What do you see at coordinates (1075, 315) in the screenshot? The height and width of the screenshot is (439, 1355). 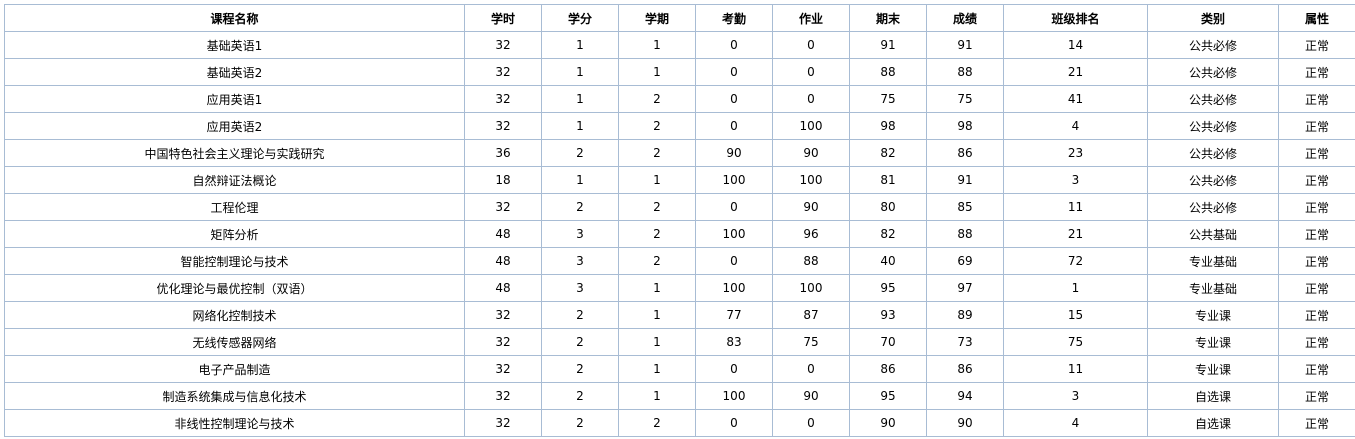 I see `class-rank-cell: 15` at bounding box center [1075, 315].